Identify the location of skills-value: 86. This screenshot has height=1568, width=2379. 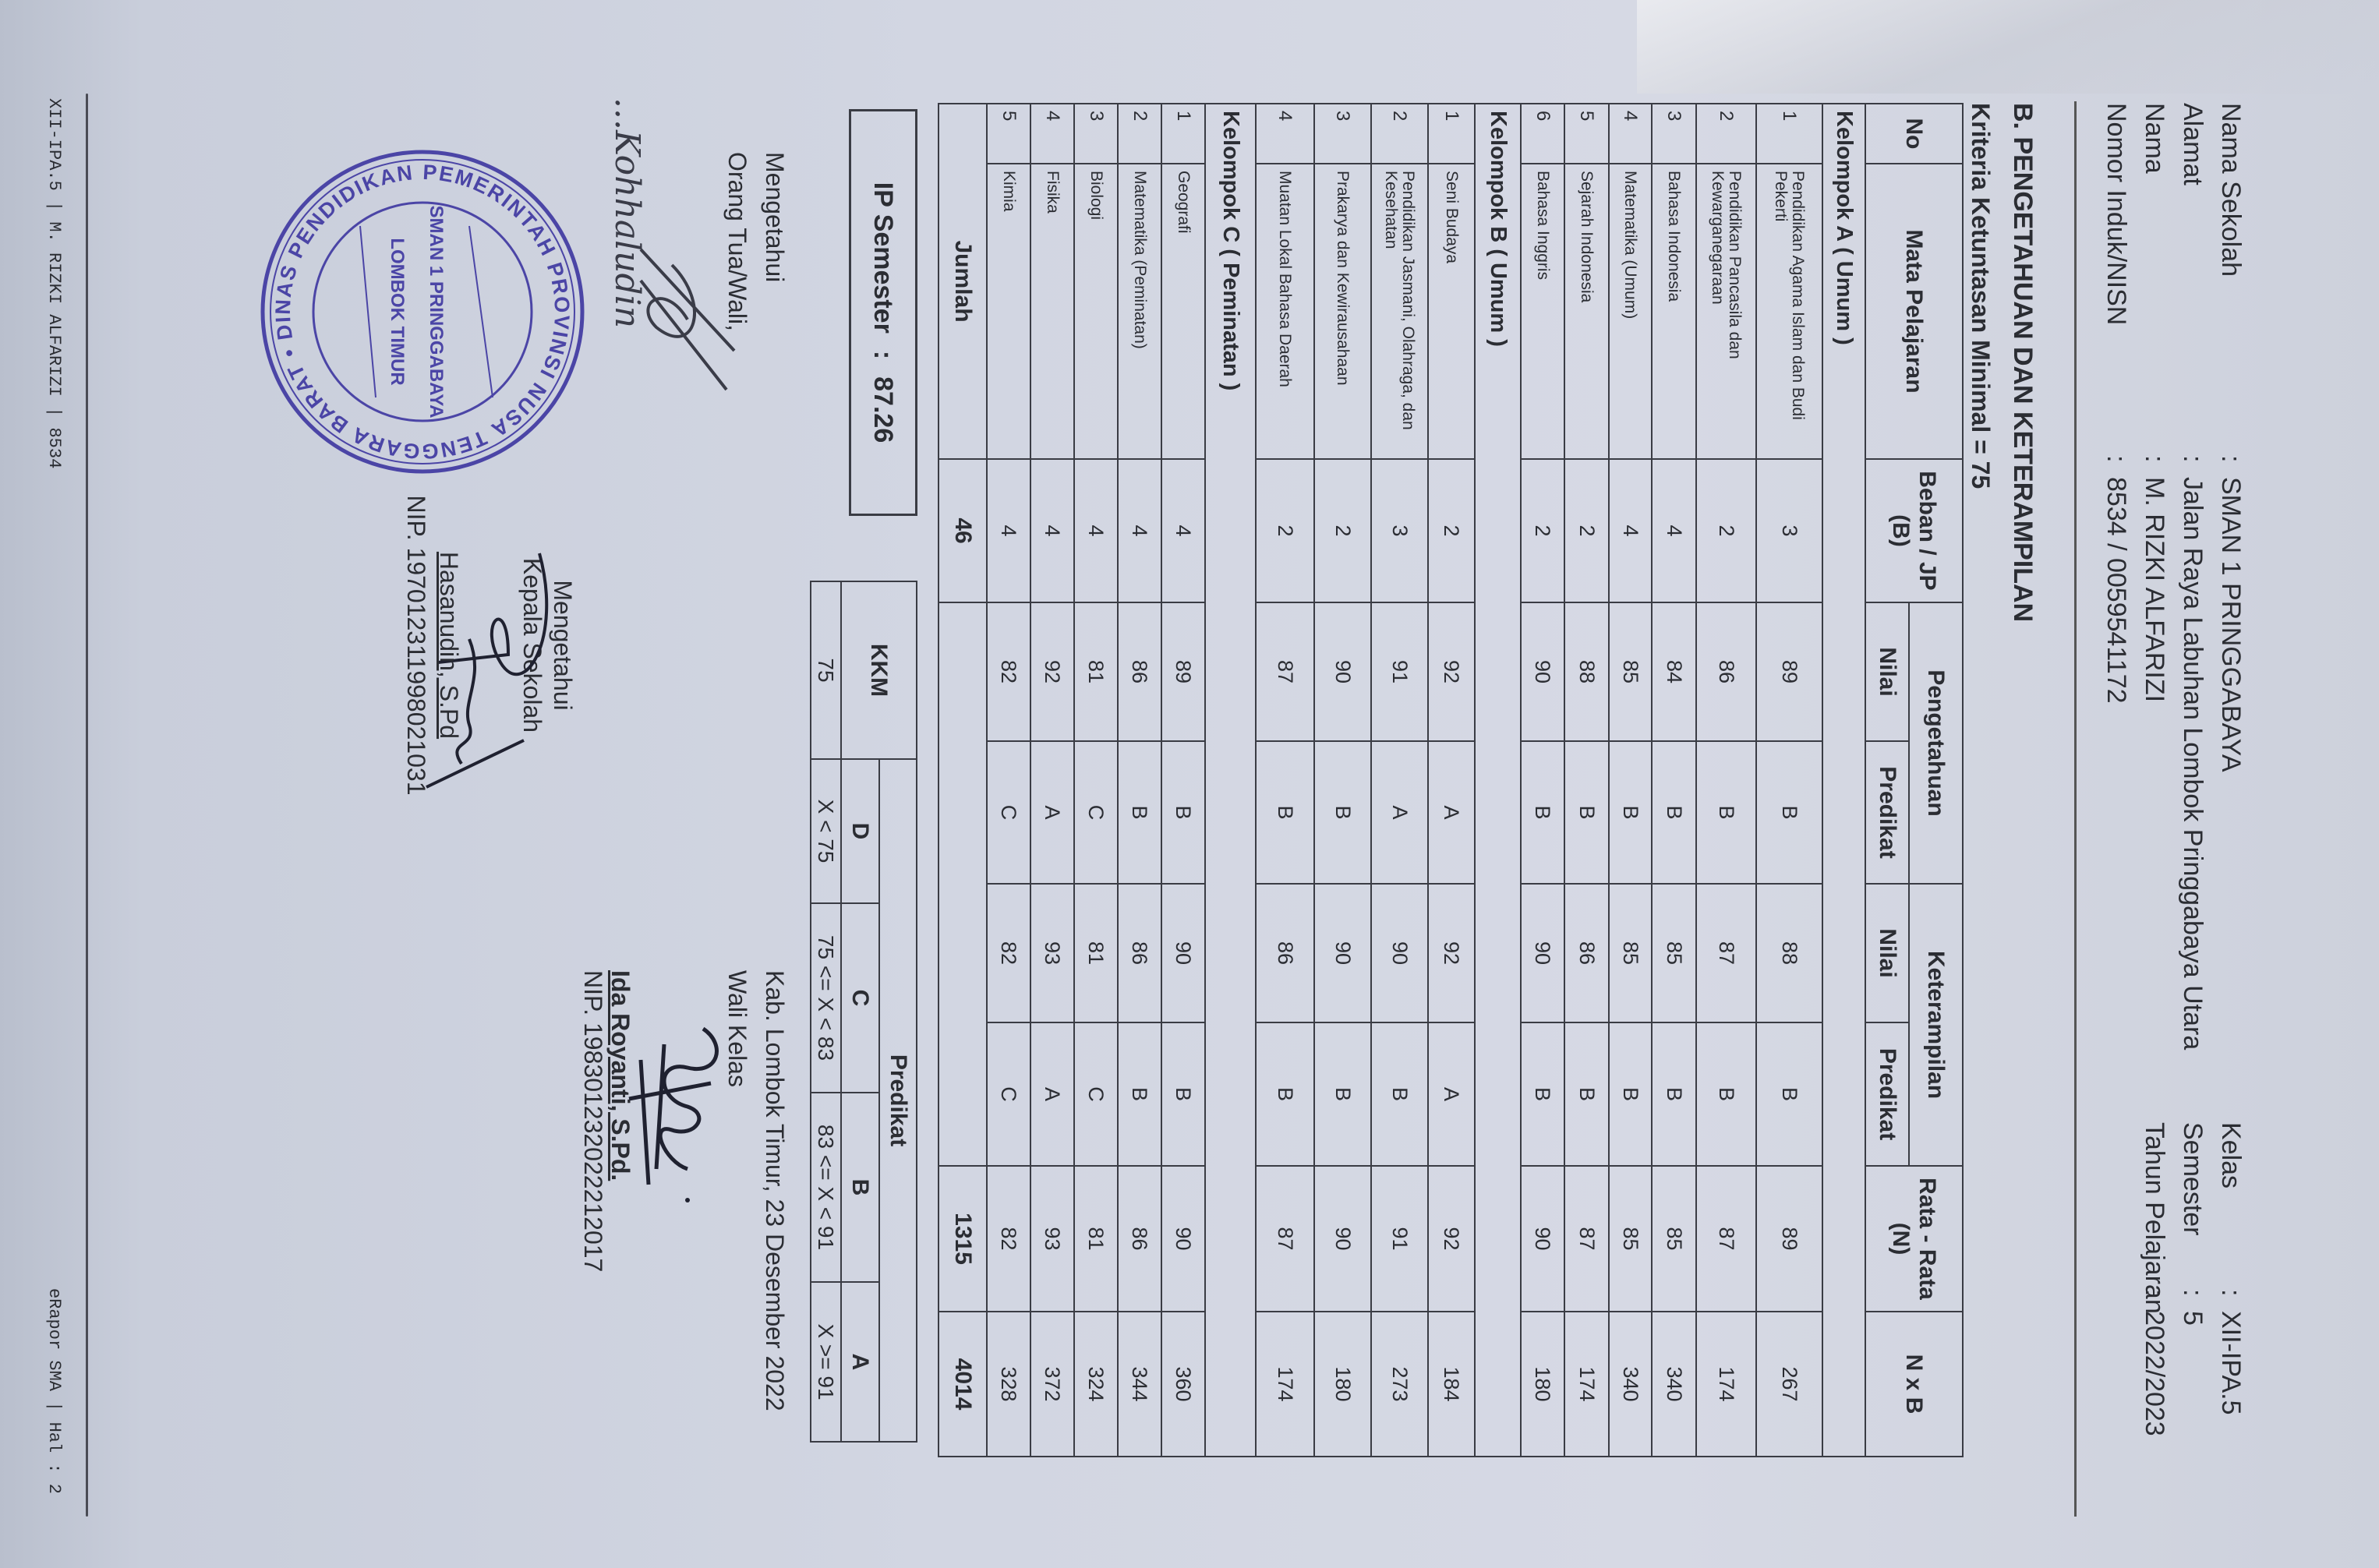
(1285, 953).